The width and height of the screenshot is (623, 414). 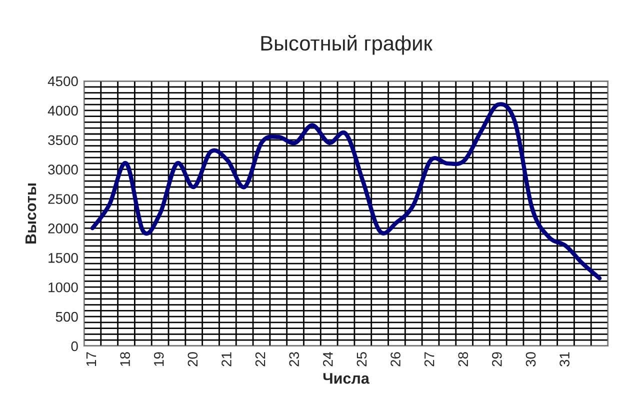 I want to click on x-tick-label: 23, so click(x=294, y=359).